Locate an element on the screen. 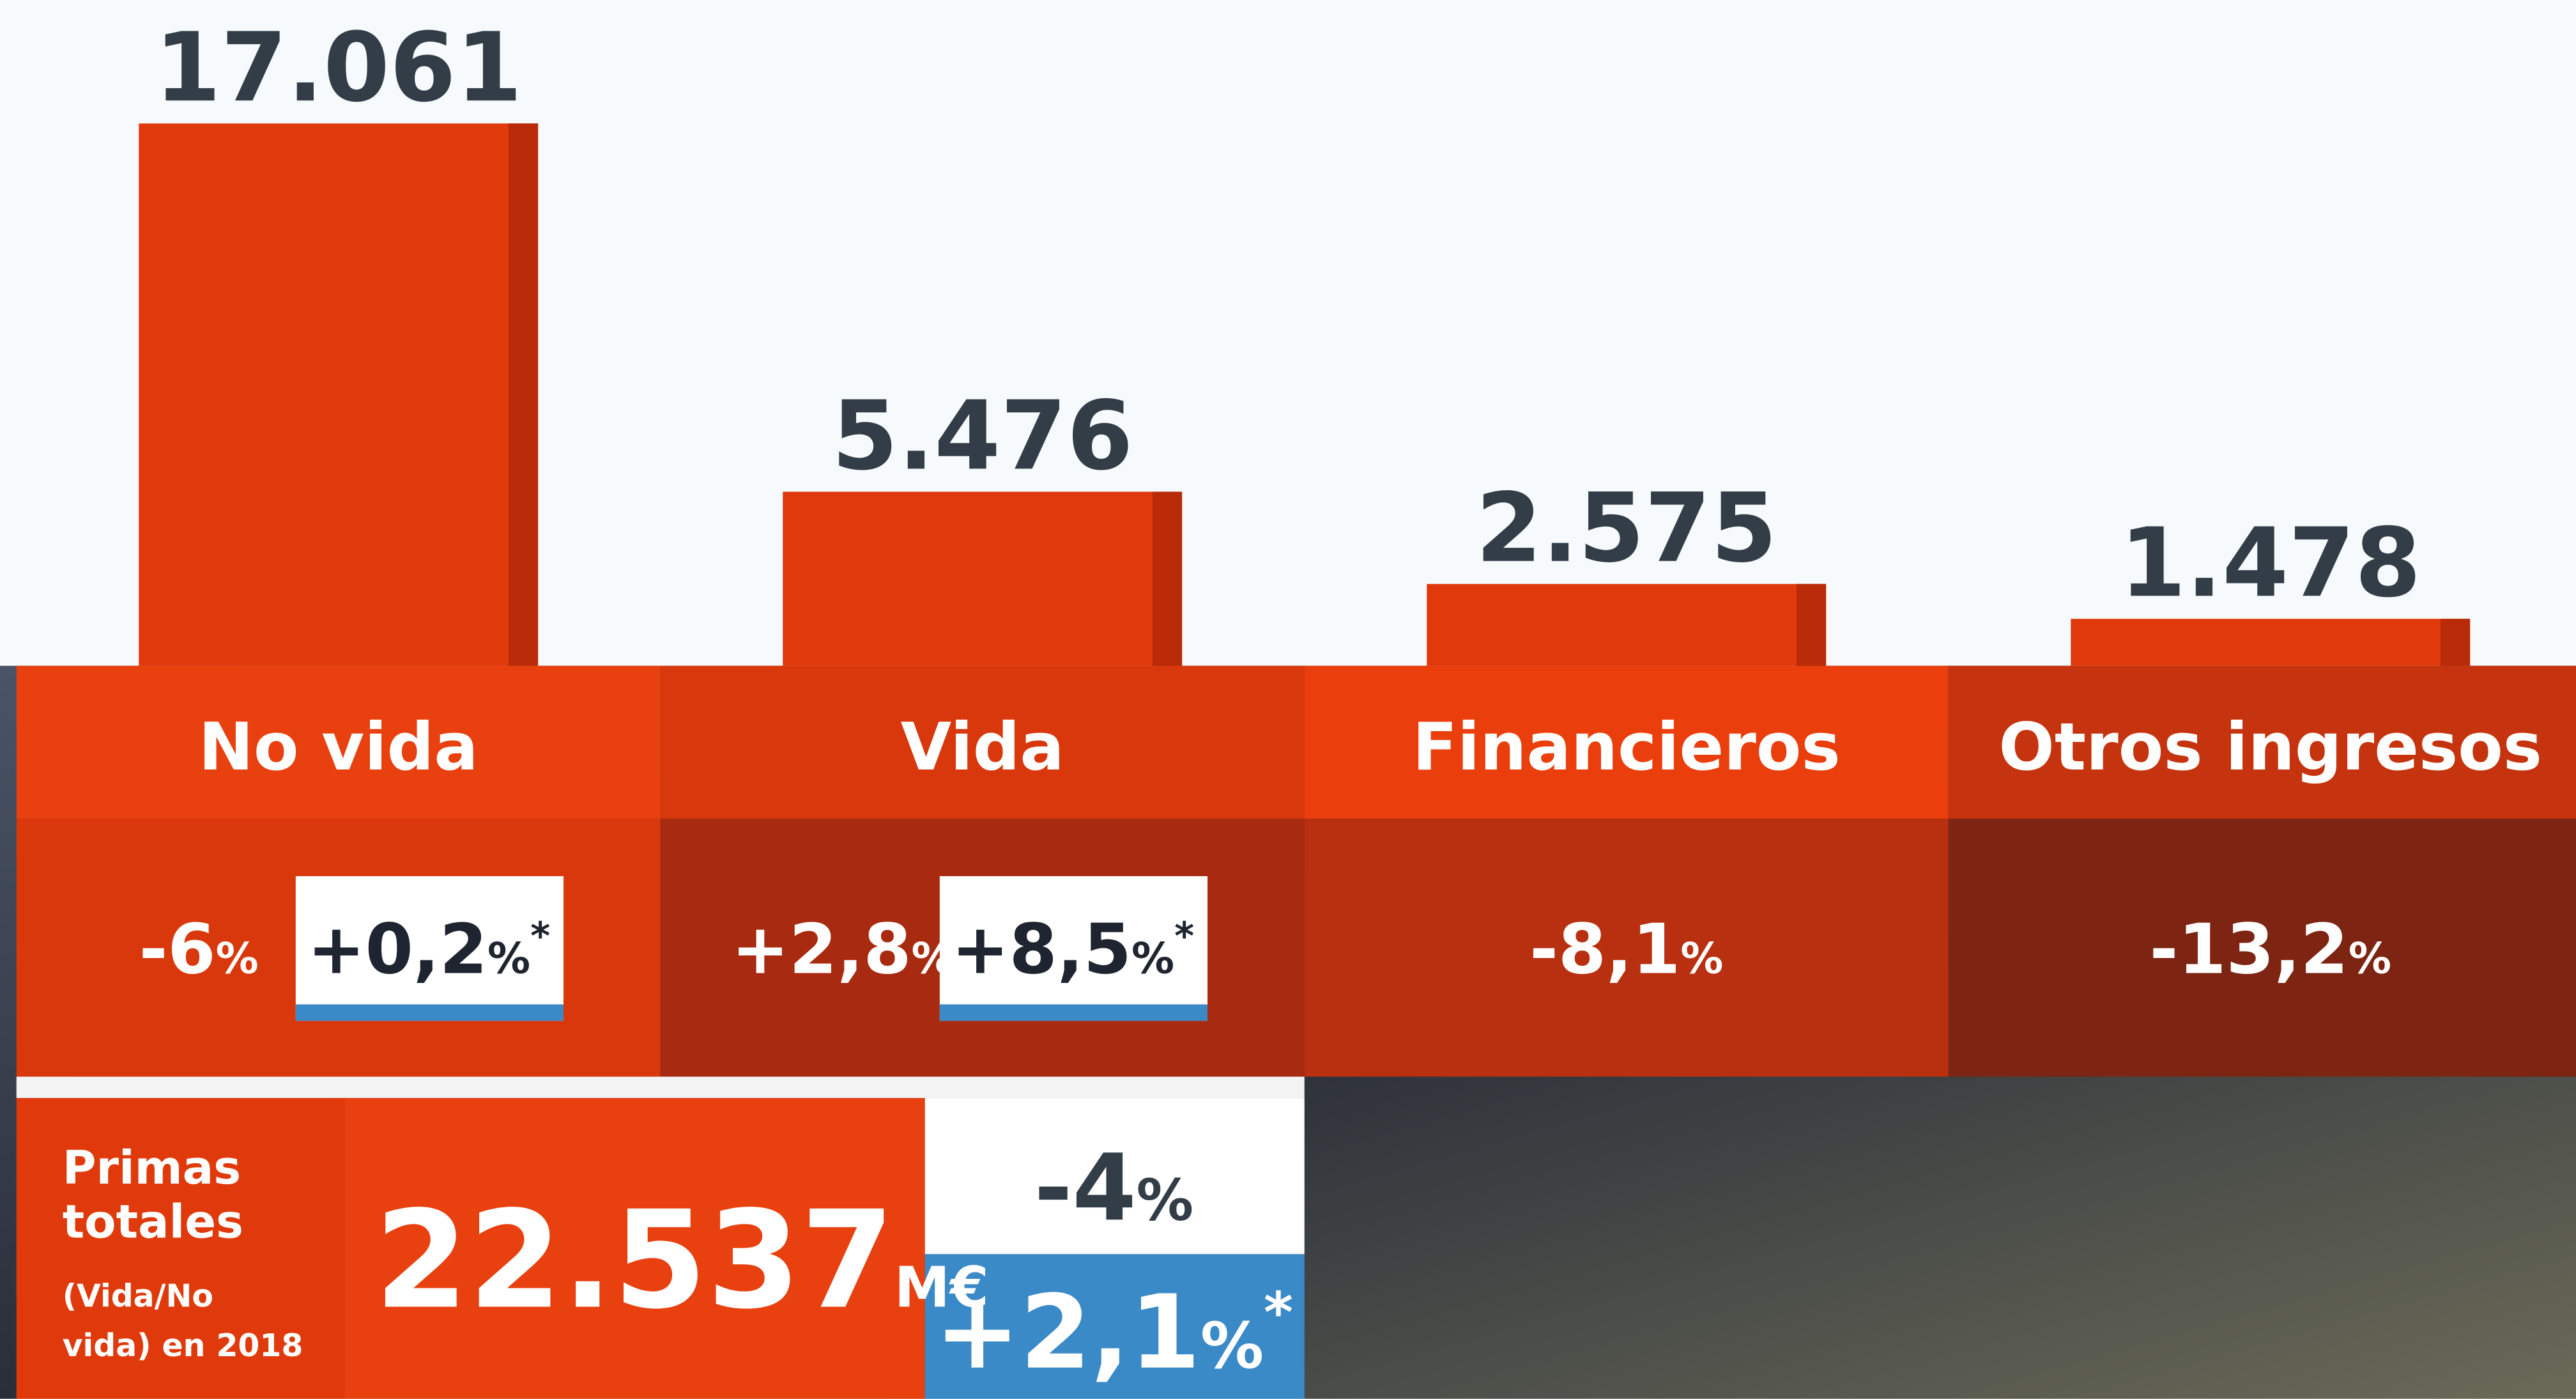 The image size is (2576, 1399). total-note: (Vida/No vida) en 2018 is located at coordinates (183, 1321).